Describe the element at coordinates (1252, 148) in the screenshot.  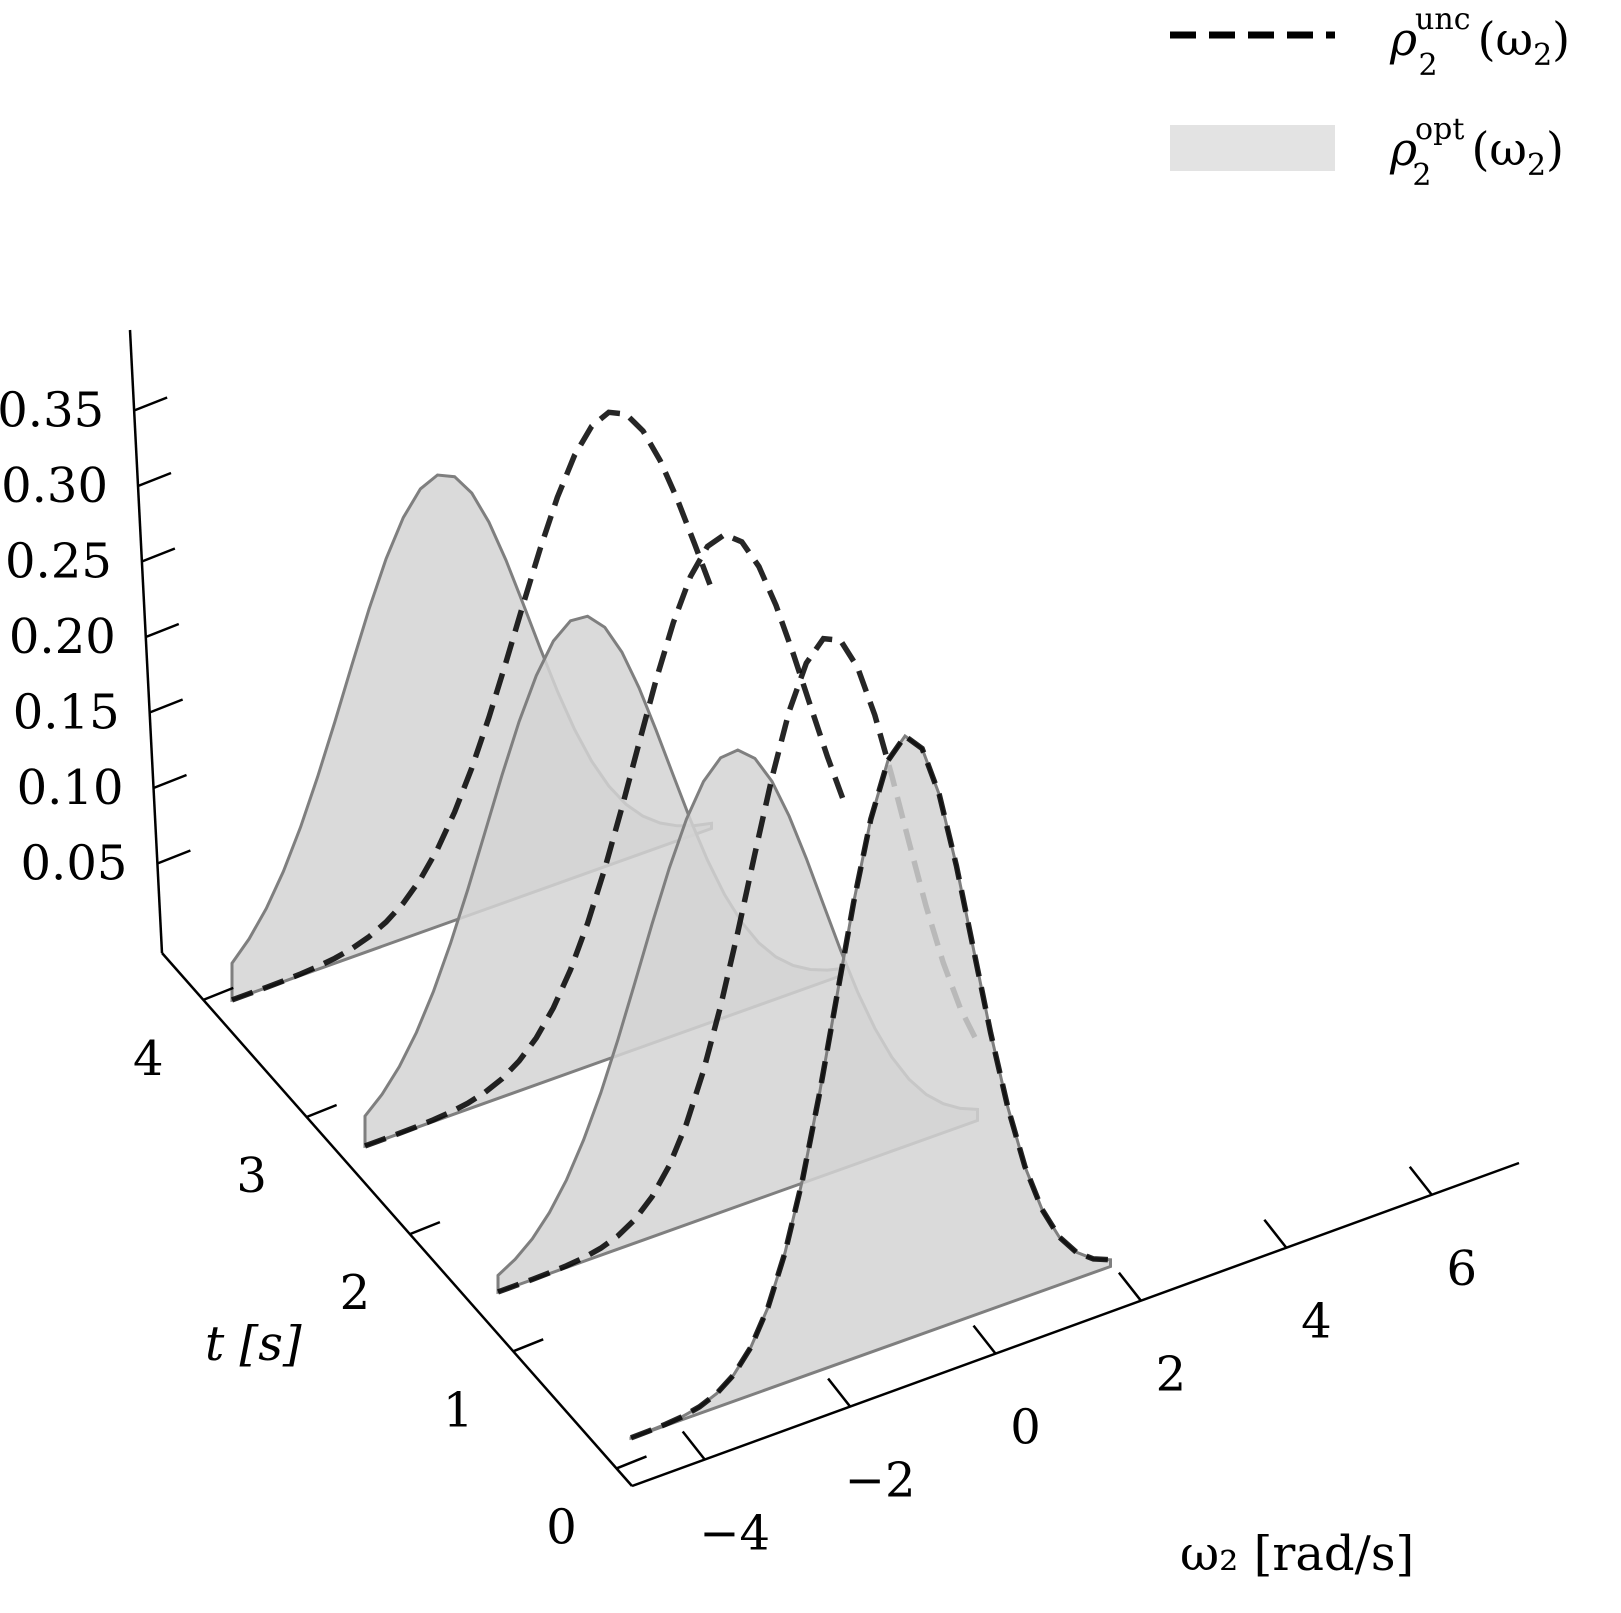
I see `legend-opt-swatch` at that location.